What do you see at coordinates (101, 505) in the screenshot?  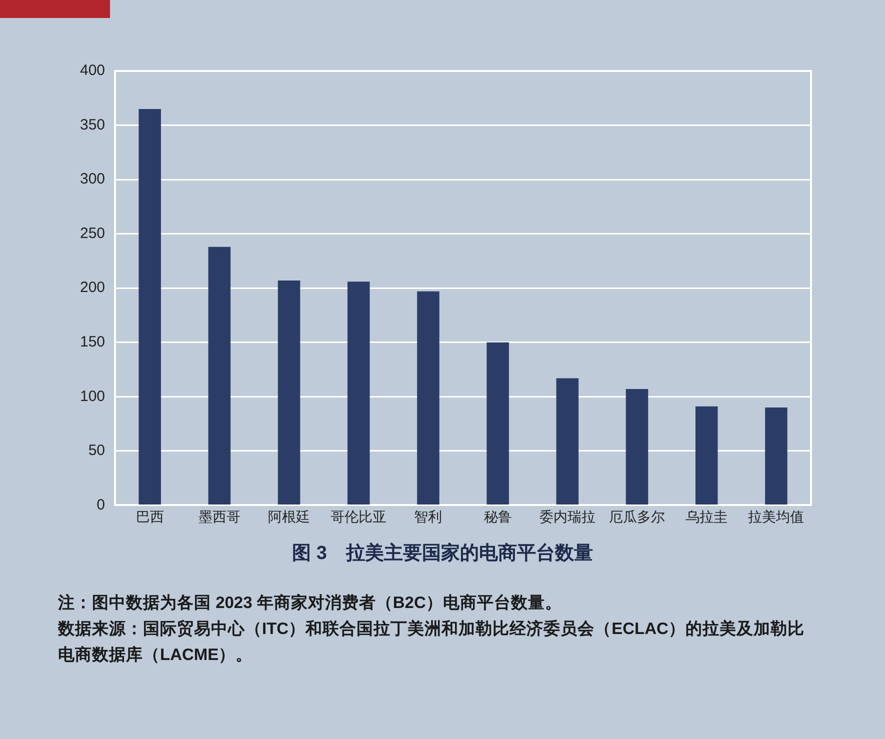 I see `y-tick-label: 0` at bounding box center [101, 505].